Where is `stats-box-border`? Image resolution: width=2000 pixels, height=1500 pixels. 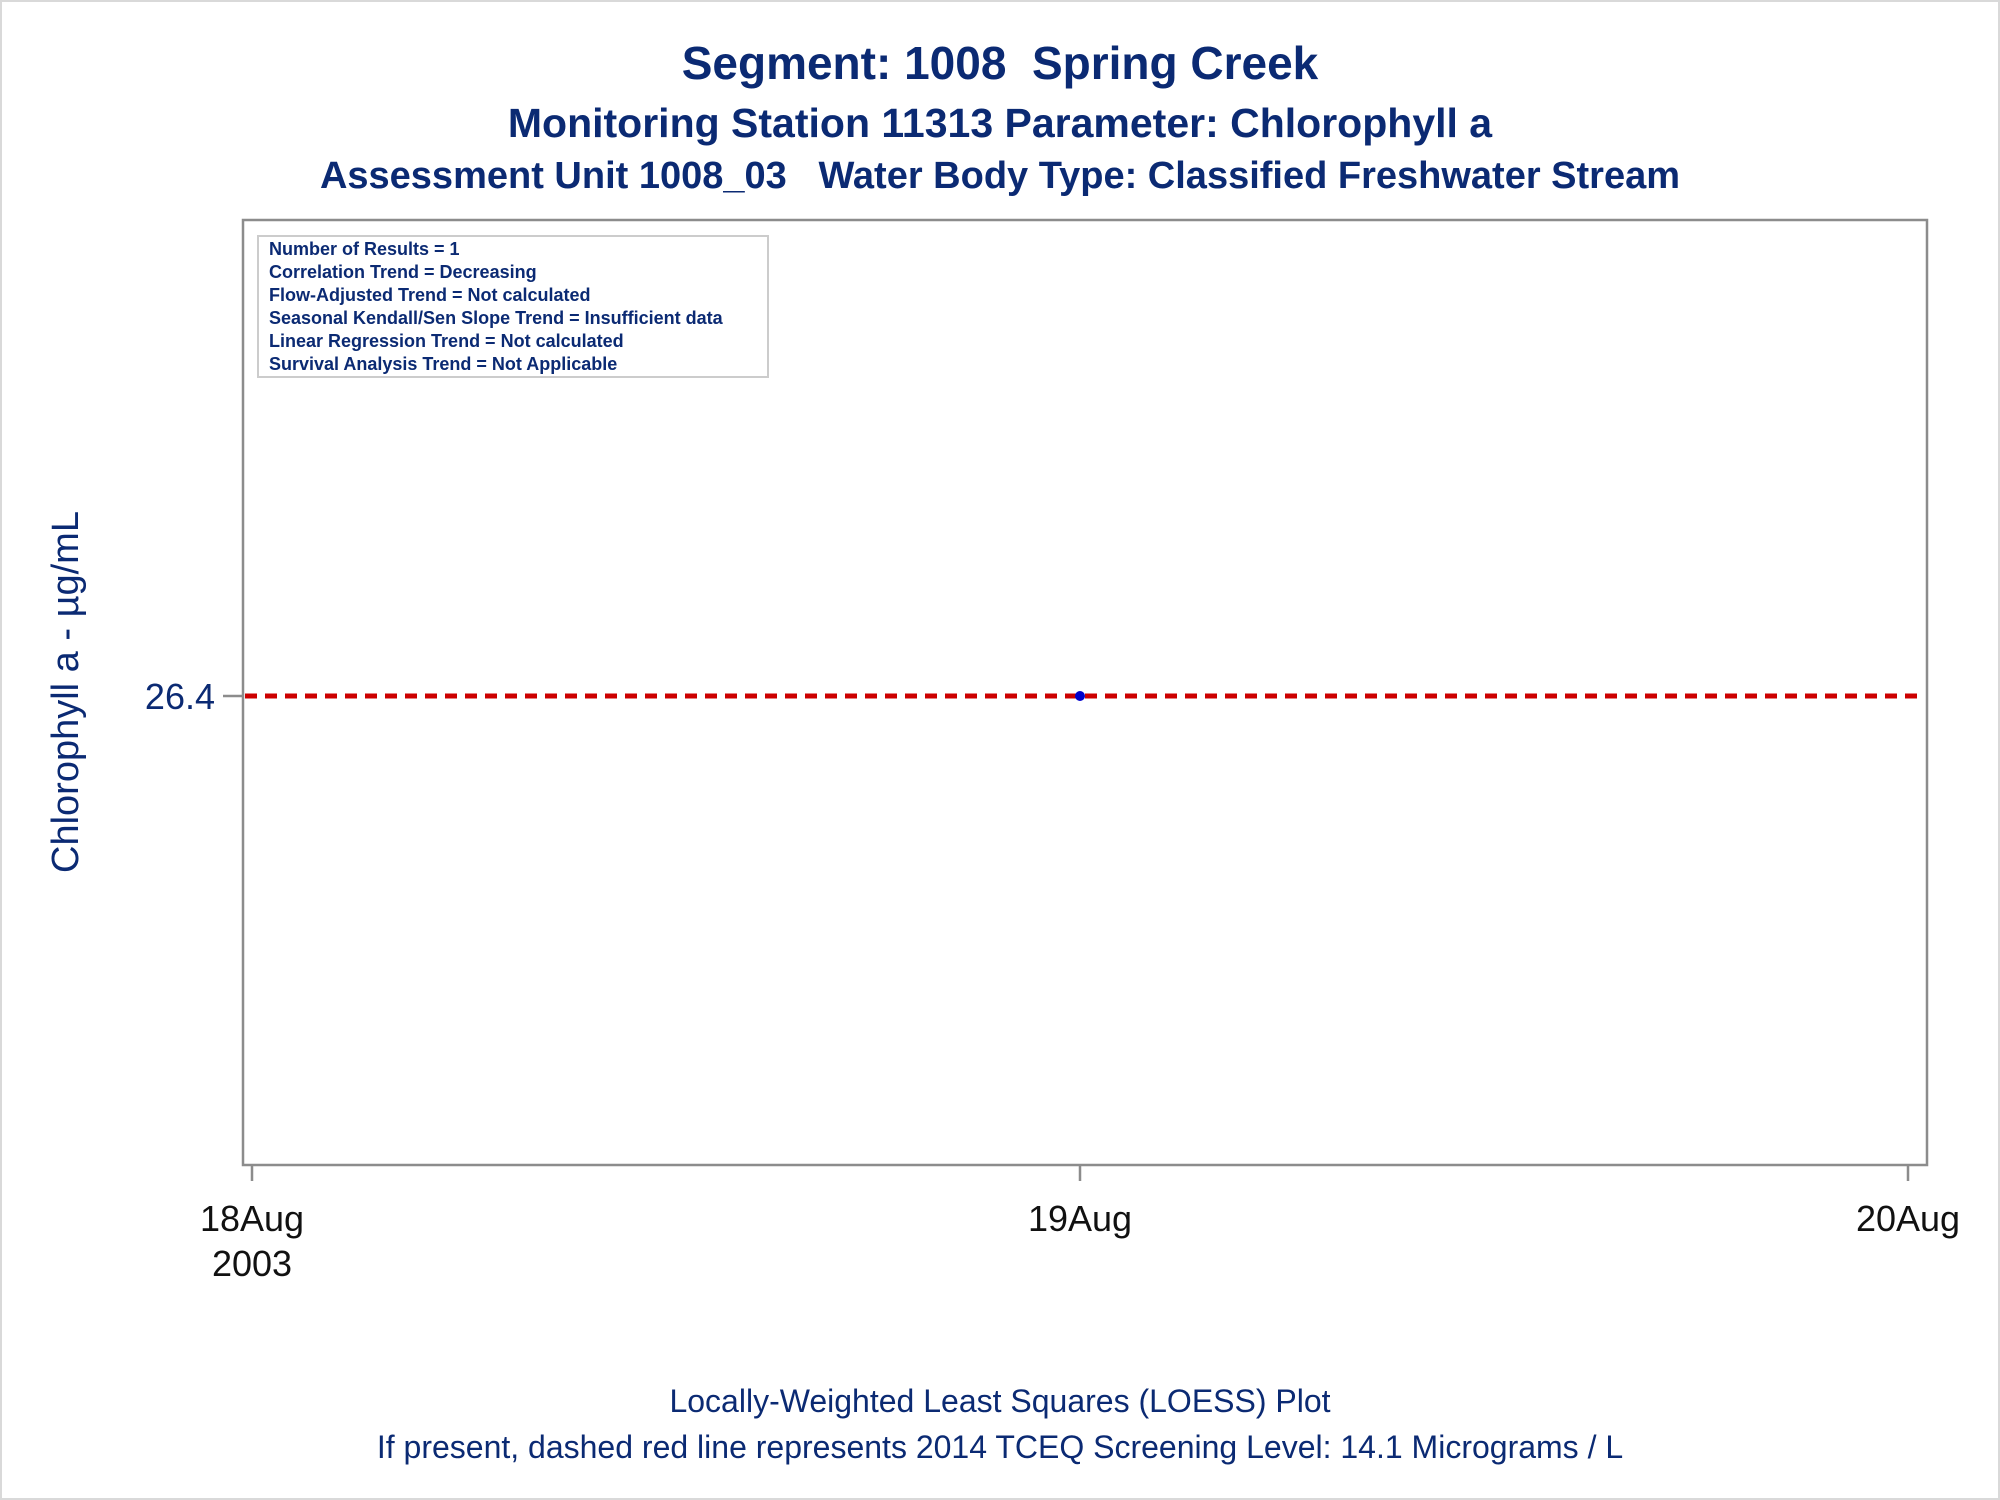 stats-box-border is located at coordinates (513, 306).